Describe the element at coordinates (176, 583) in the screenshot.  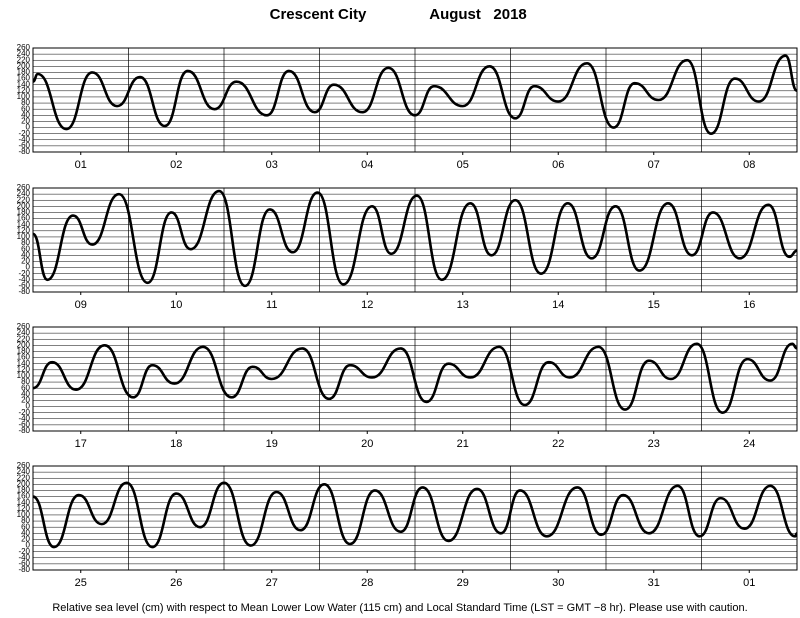
I see `x-tick-label: 26` at that location.